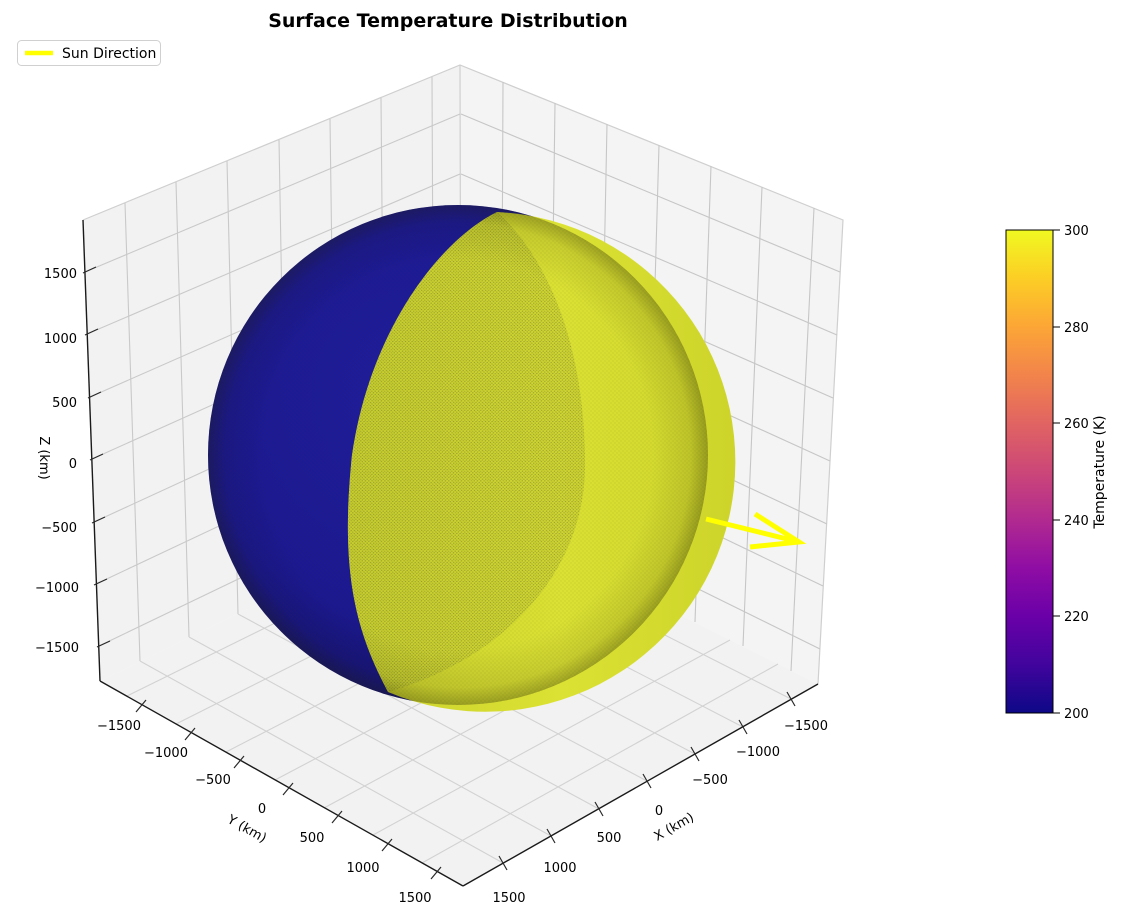 Image resolution: width=1122 pixels, height=920 pixels. I want to click on colorbar-tick-label: 220, so click(1076, 617).